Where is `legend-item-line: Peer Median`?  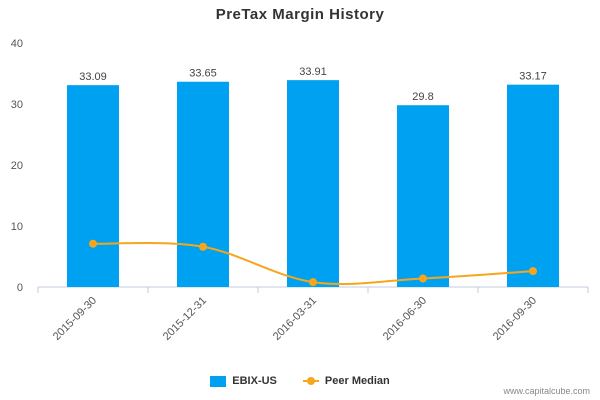 legend-item-line: Peer Median is located at coordinates (346, 381).